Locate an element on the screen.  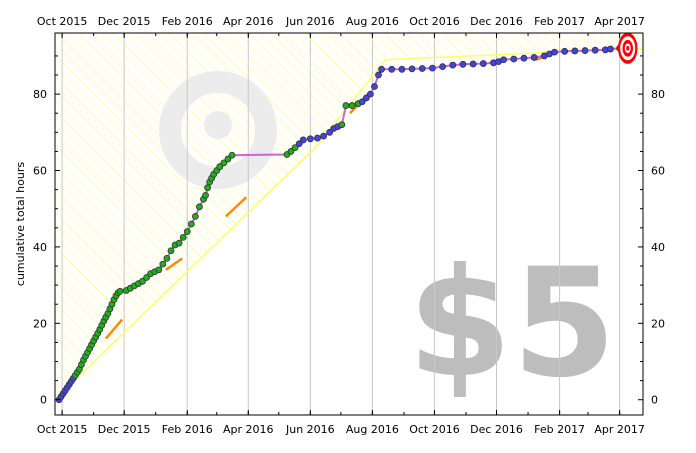
y-axis-left: 0 20 40 60 80 is located at coordinates (46, 231).